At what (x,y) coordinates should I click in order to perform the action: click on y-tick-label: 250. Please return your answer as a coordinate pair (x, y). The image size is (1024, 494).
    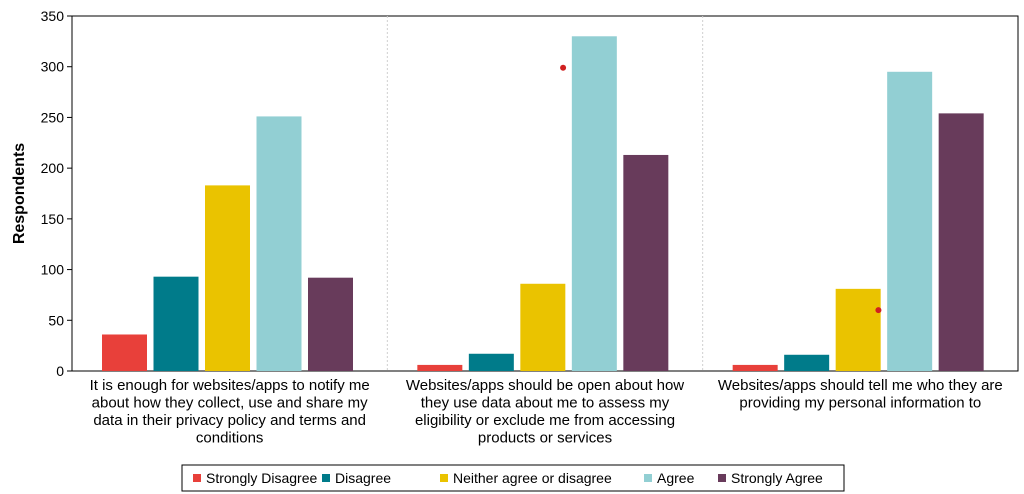
    Looking at the image, I should click on (53, 117).